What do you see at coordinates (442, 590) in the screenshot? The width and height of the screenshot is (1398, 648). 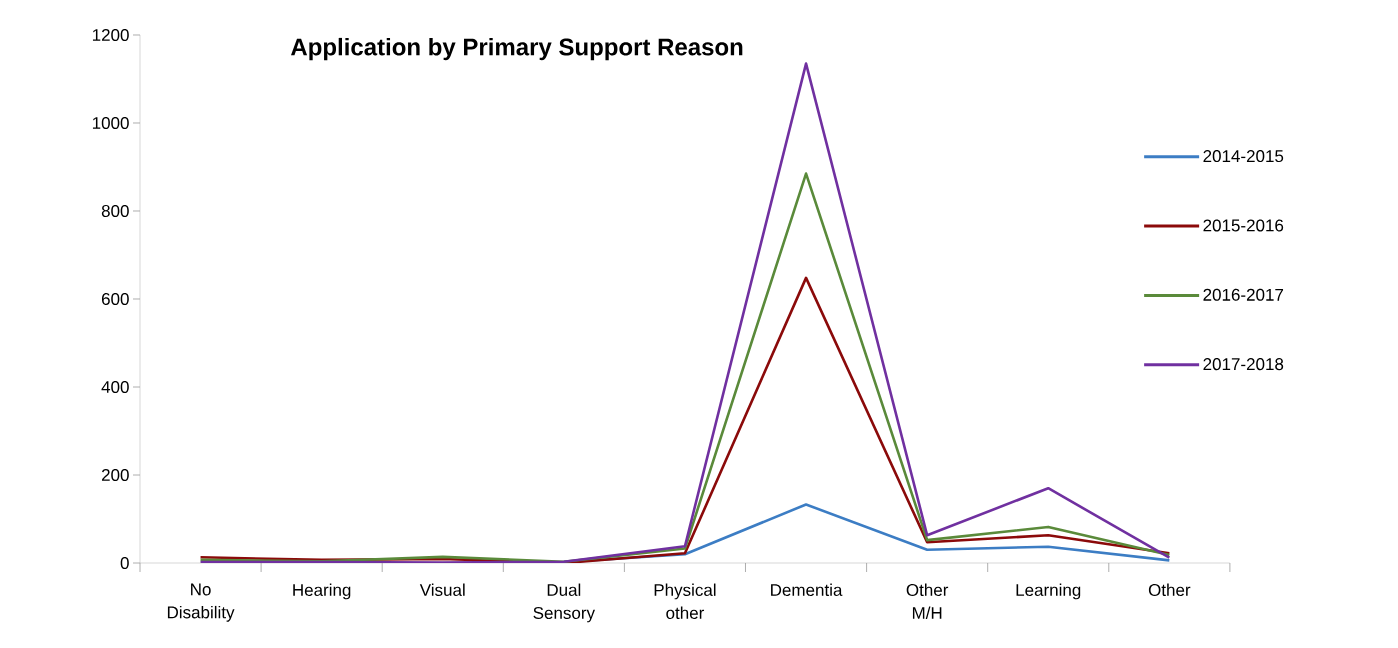 I see `x-tick-label: Visual` at bounding box center [442, 590].